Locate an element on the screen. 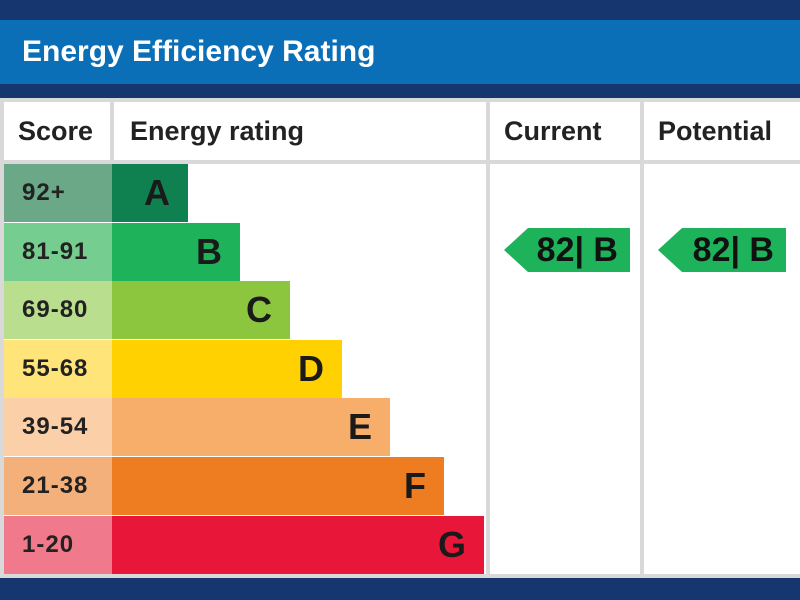 The image size is (800, 600). rating-band-d: D is located at coordinates (227, 368).